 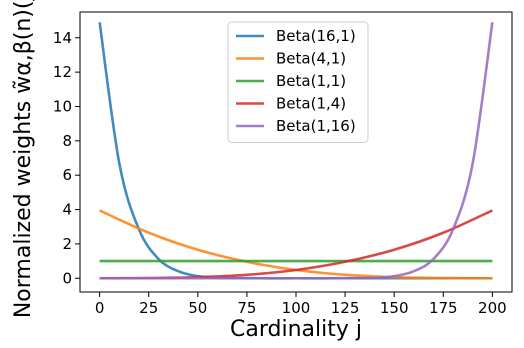 What do you see at coordinates (311, 81) in the screenshot?
I see `legend-label-beta-1-1: Beta(1,1)` at bounding box center [311, 81].